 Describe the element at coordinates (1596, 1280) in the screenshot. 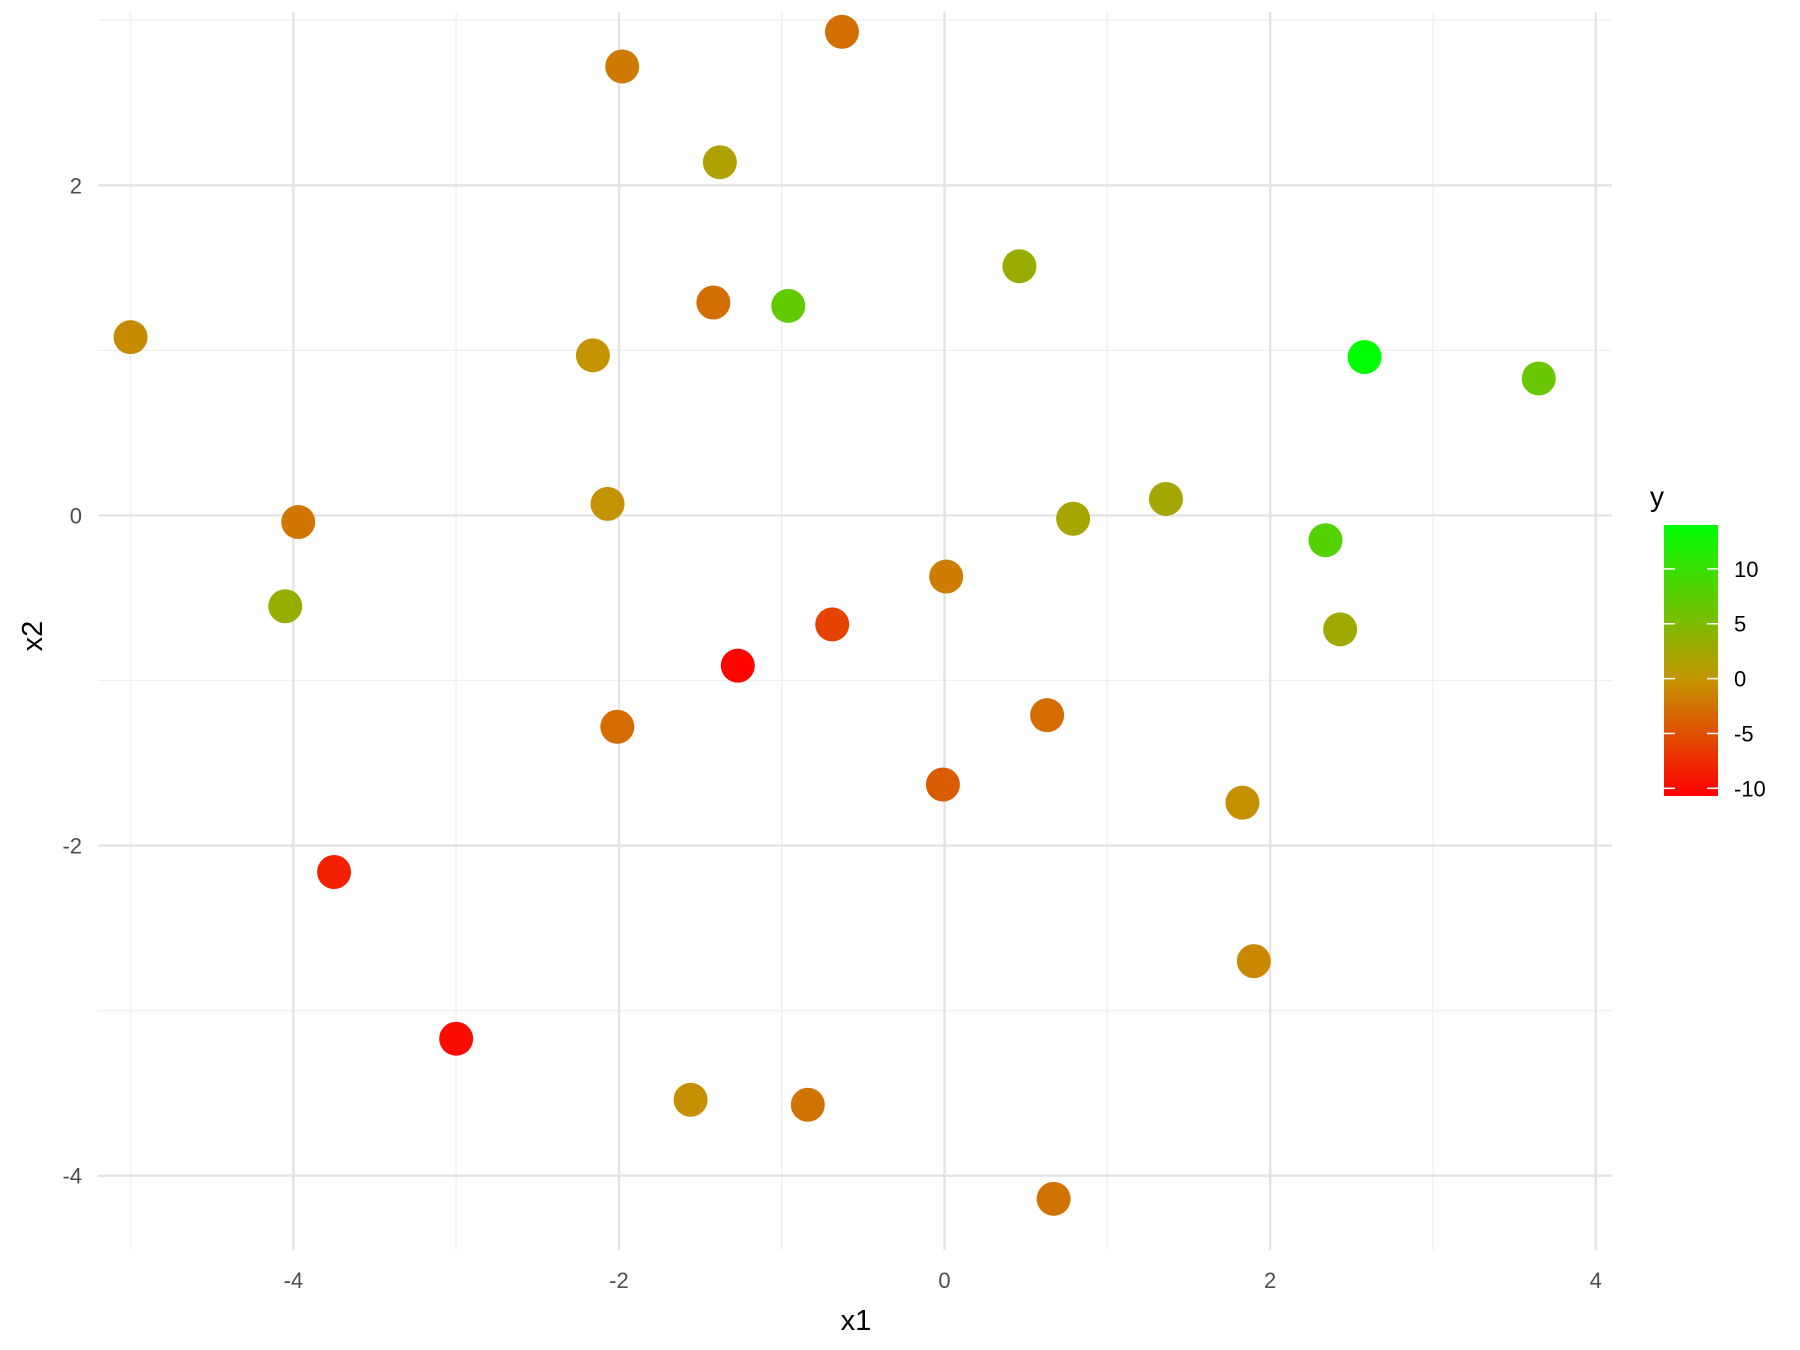

I see `x-tick-label: 4` at that location.